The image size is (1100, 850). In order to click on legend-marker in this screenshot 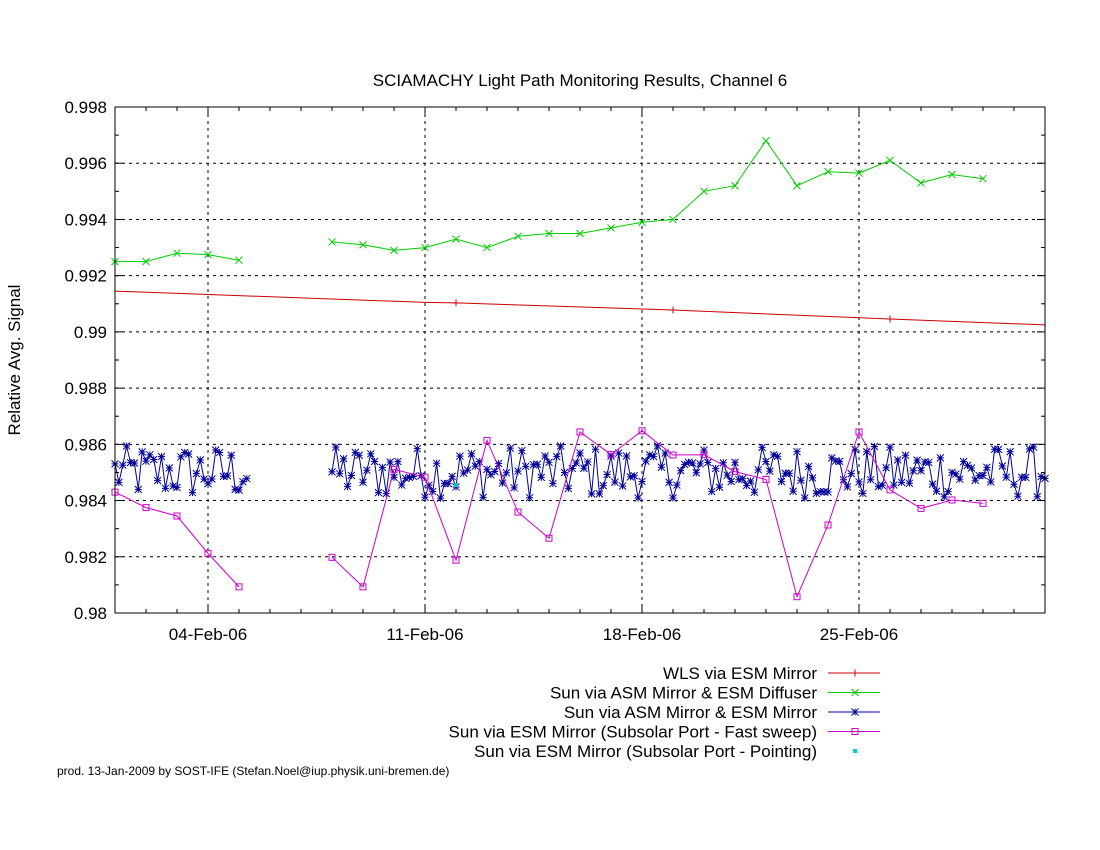, I will do `click(855, 692)`.